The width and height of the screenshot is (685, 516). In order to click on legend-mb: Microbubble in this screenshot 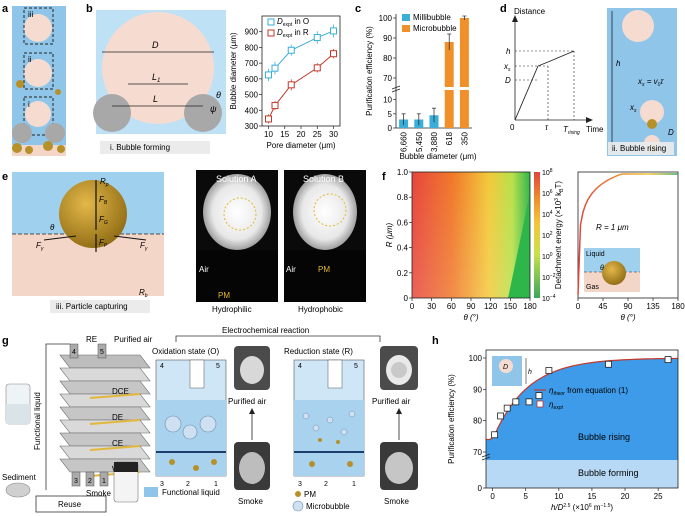, I will do `click(328, 506)`.